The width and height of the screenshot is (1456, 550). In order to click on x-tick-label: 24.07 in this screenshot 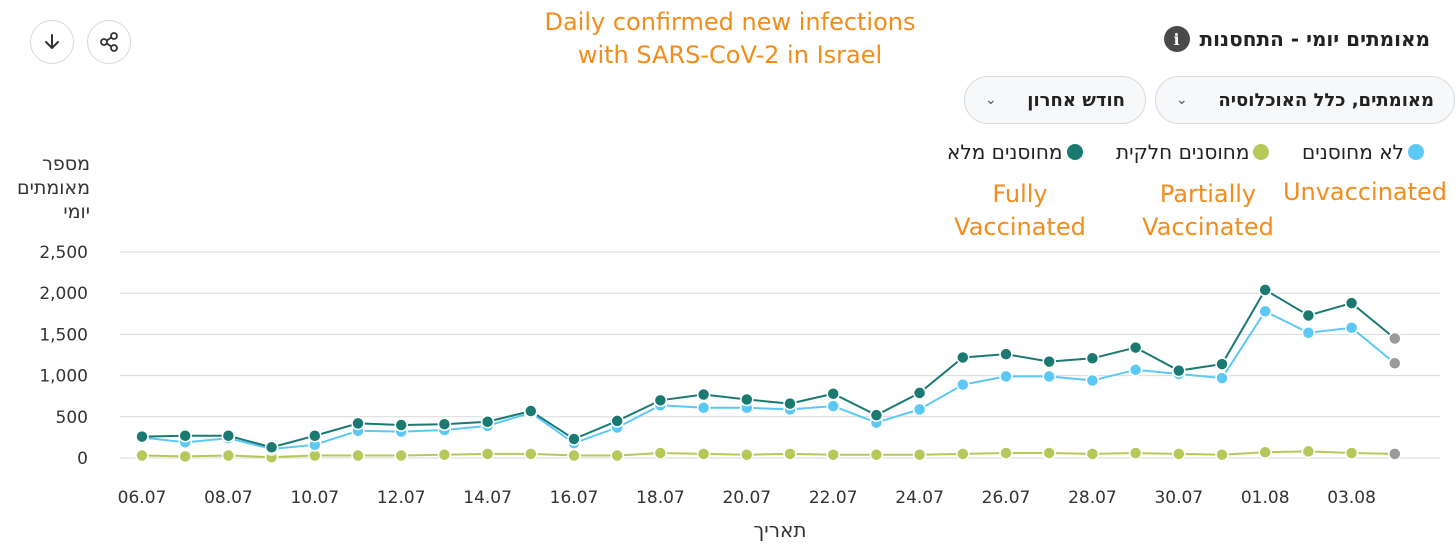, I will do `click(919, 498)`.